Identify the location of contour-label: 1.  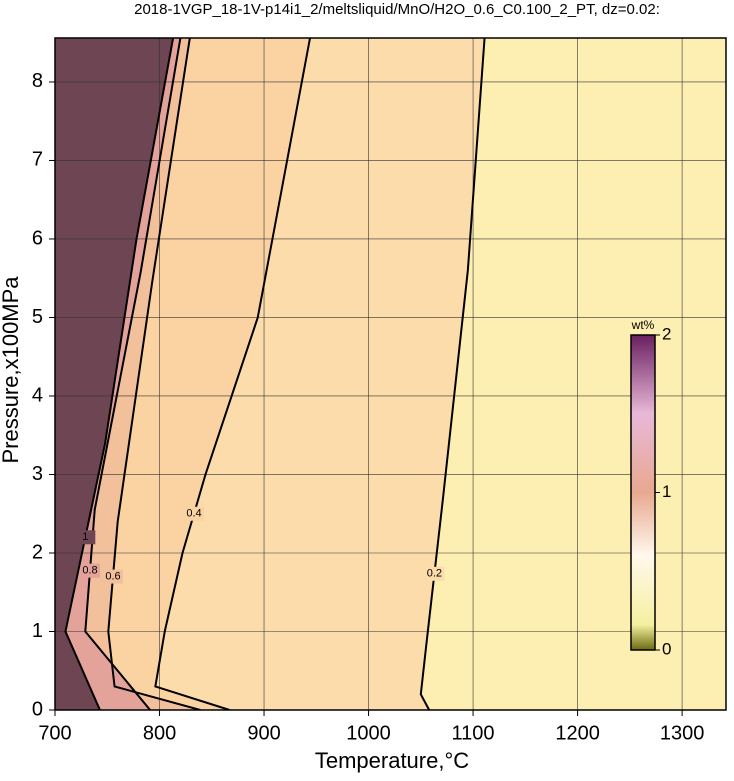
(85, 537).